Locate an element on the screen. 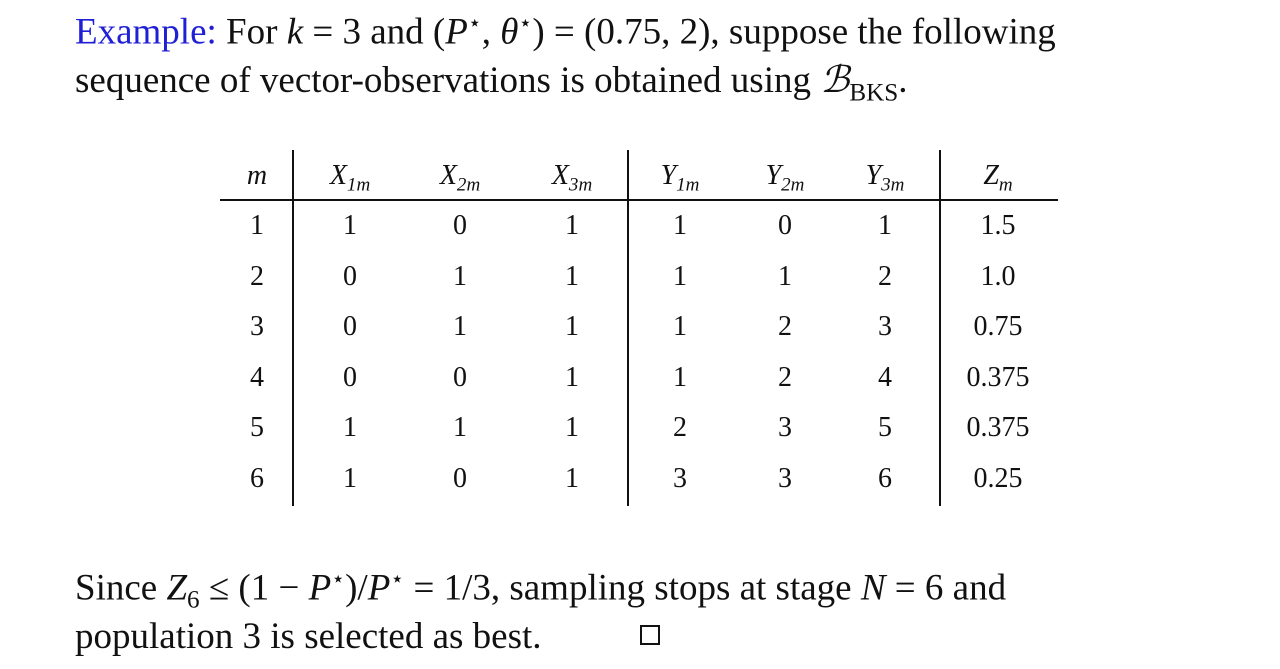  header-sub: m is located at coordinates (1005, 185).